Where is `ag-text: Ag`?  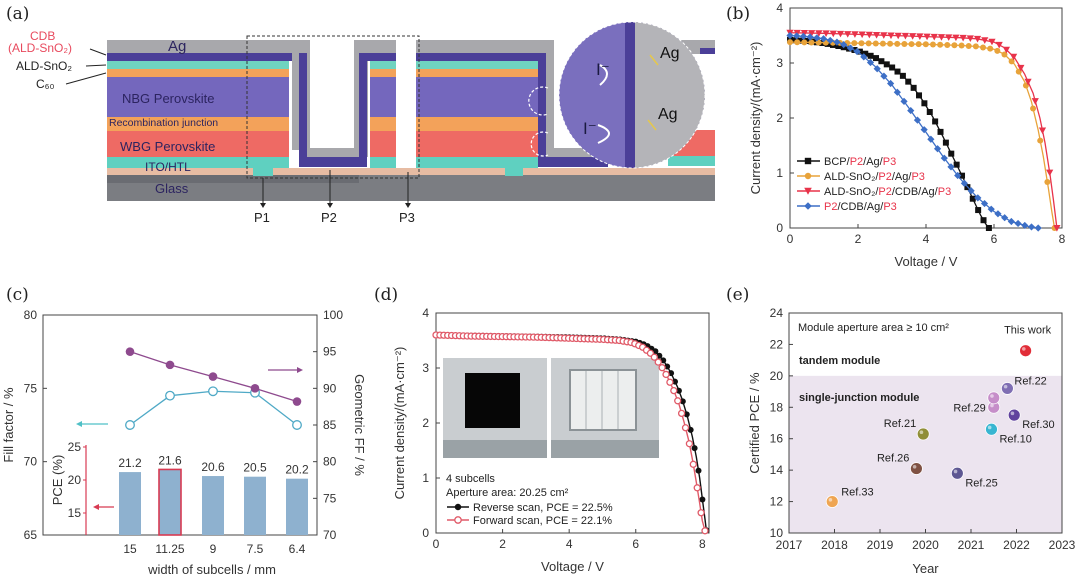
ag-text: Ag is located at coordinates (177, 46).